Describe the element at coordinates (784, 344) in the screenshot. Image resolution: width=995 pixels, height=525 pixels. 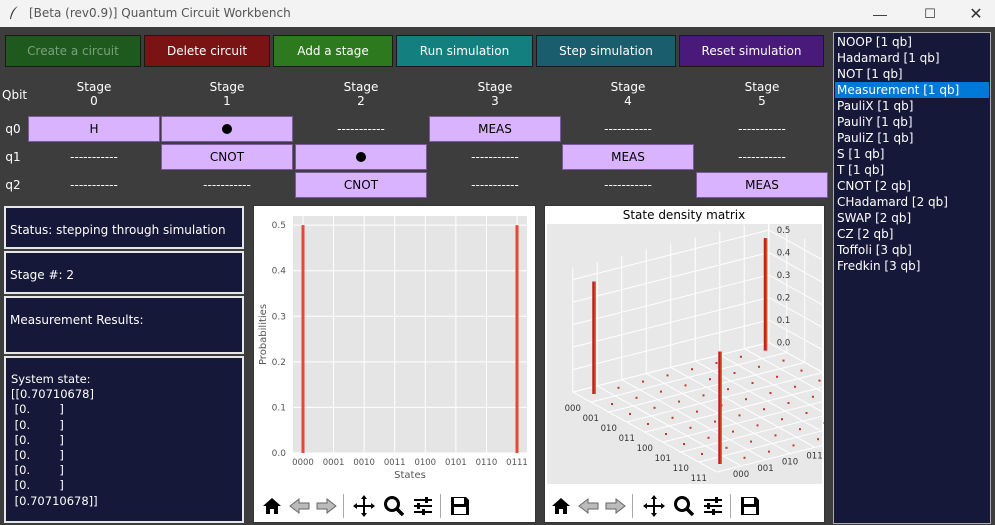
I see `z-tick-label: 0.0` at that location.